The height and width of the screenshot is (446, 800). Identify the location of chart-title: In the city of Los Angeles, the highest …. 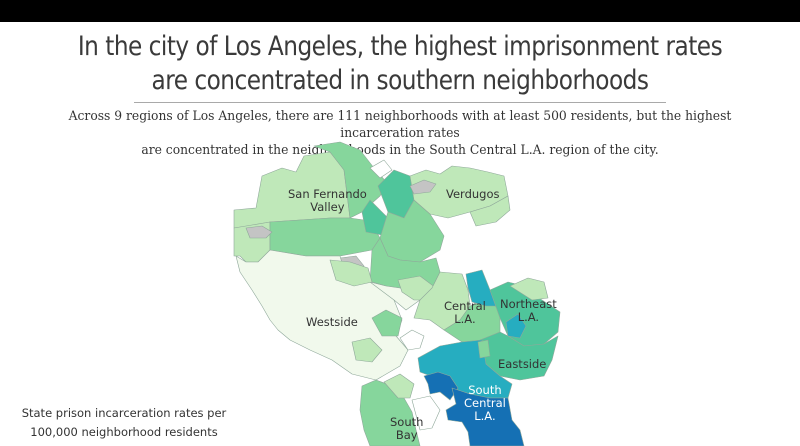
(400, 64).